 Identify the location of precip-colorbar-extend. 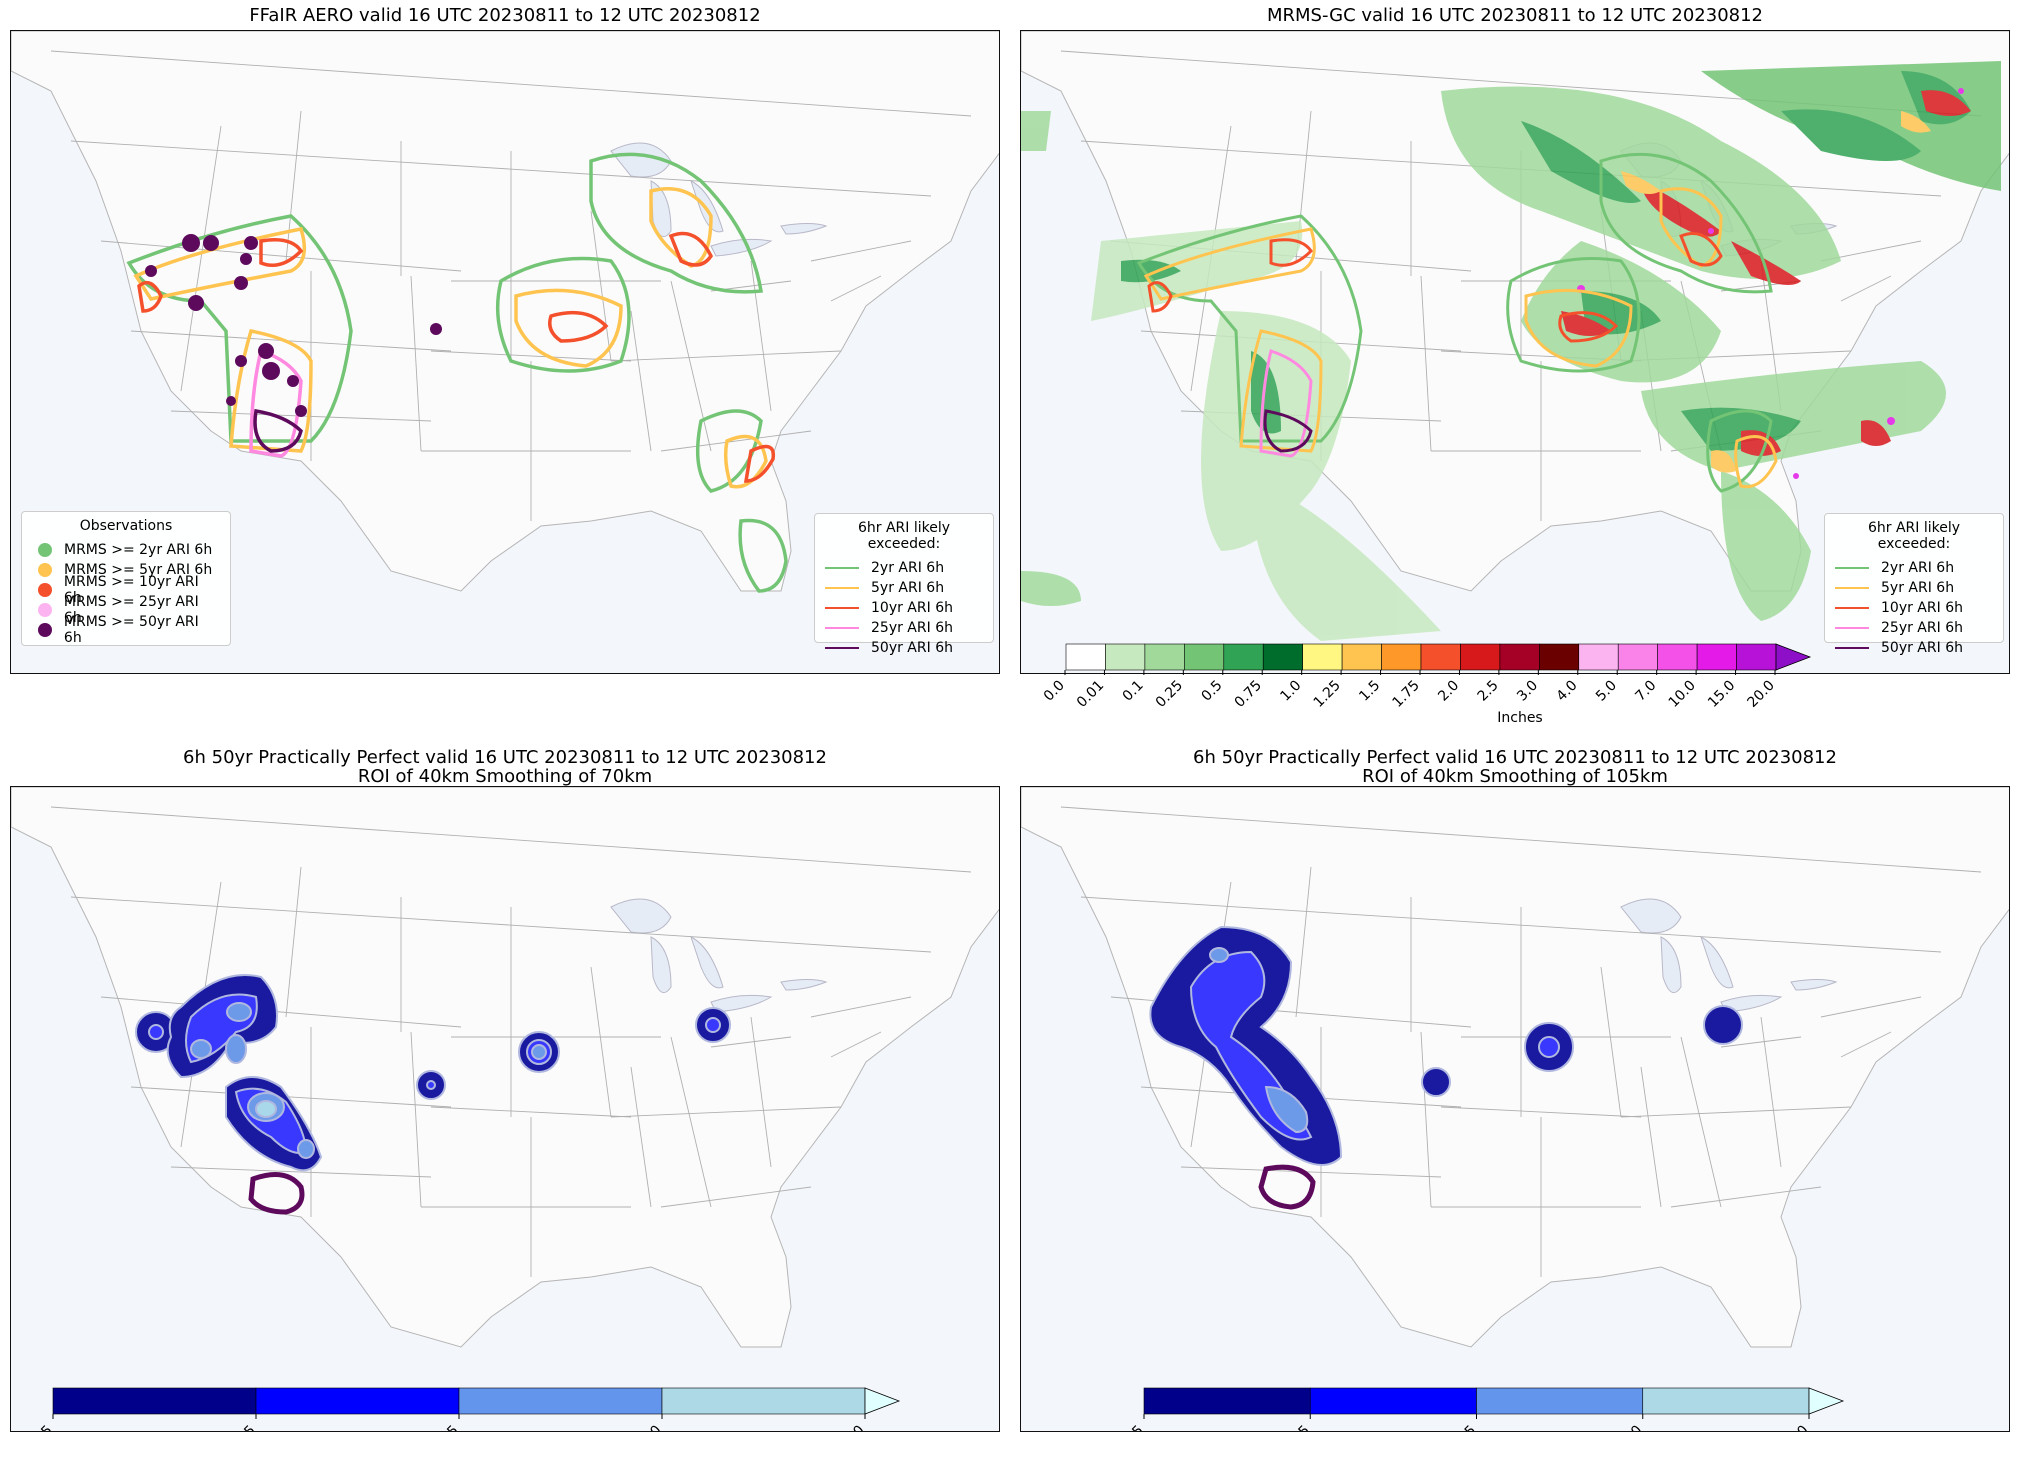
(1793, 657).